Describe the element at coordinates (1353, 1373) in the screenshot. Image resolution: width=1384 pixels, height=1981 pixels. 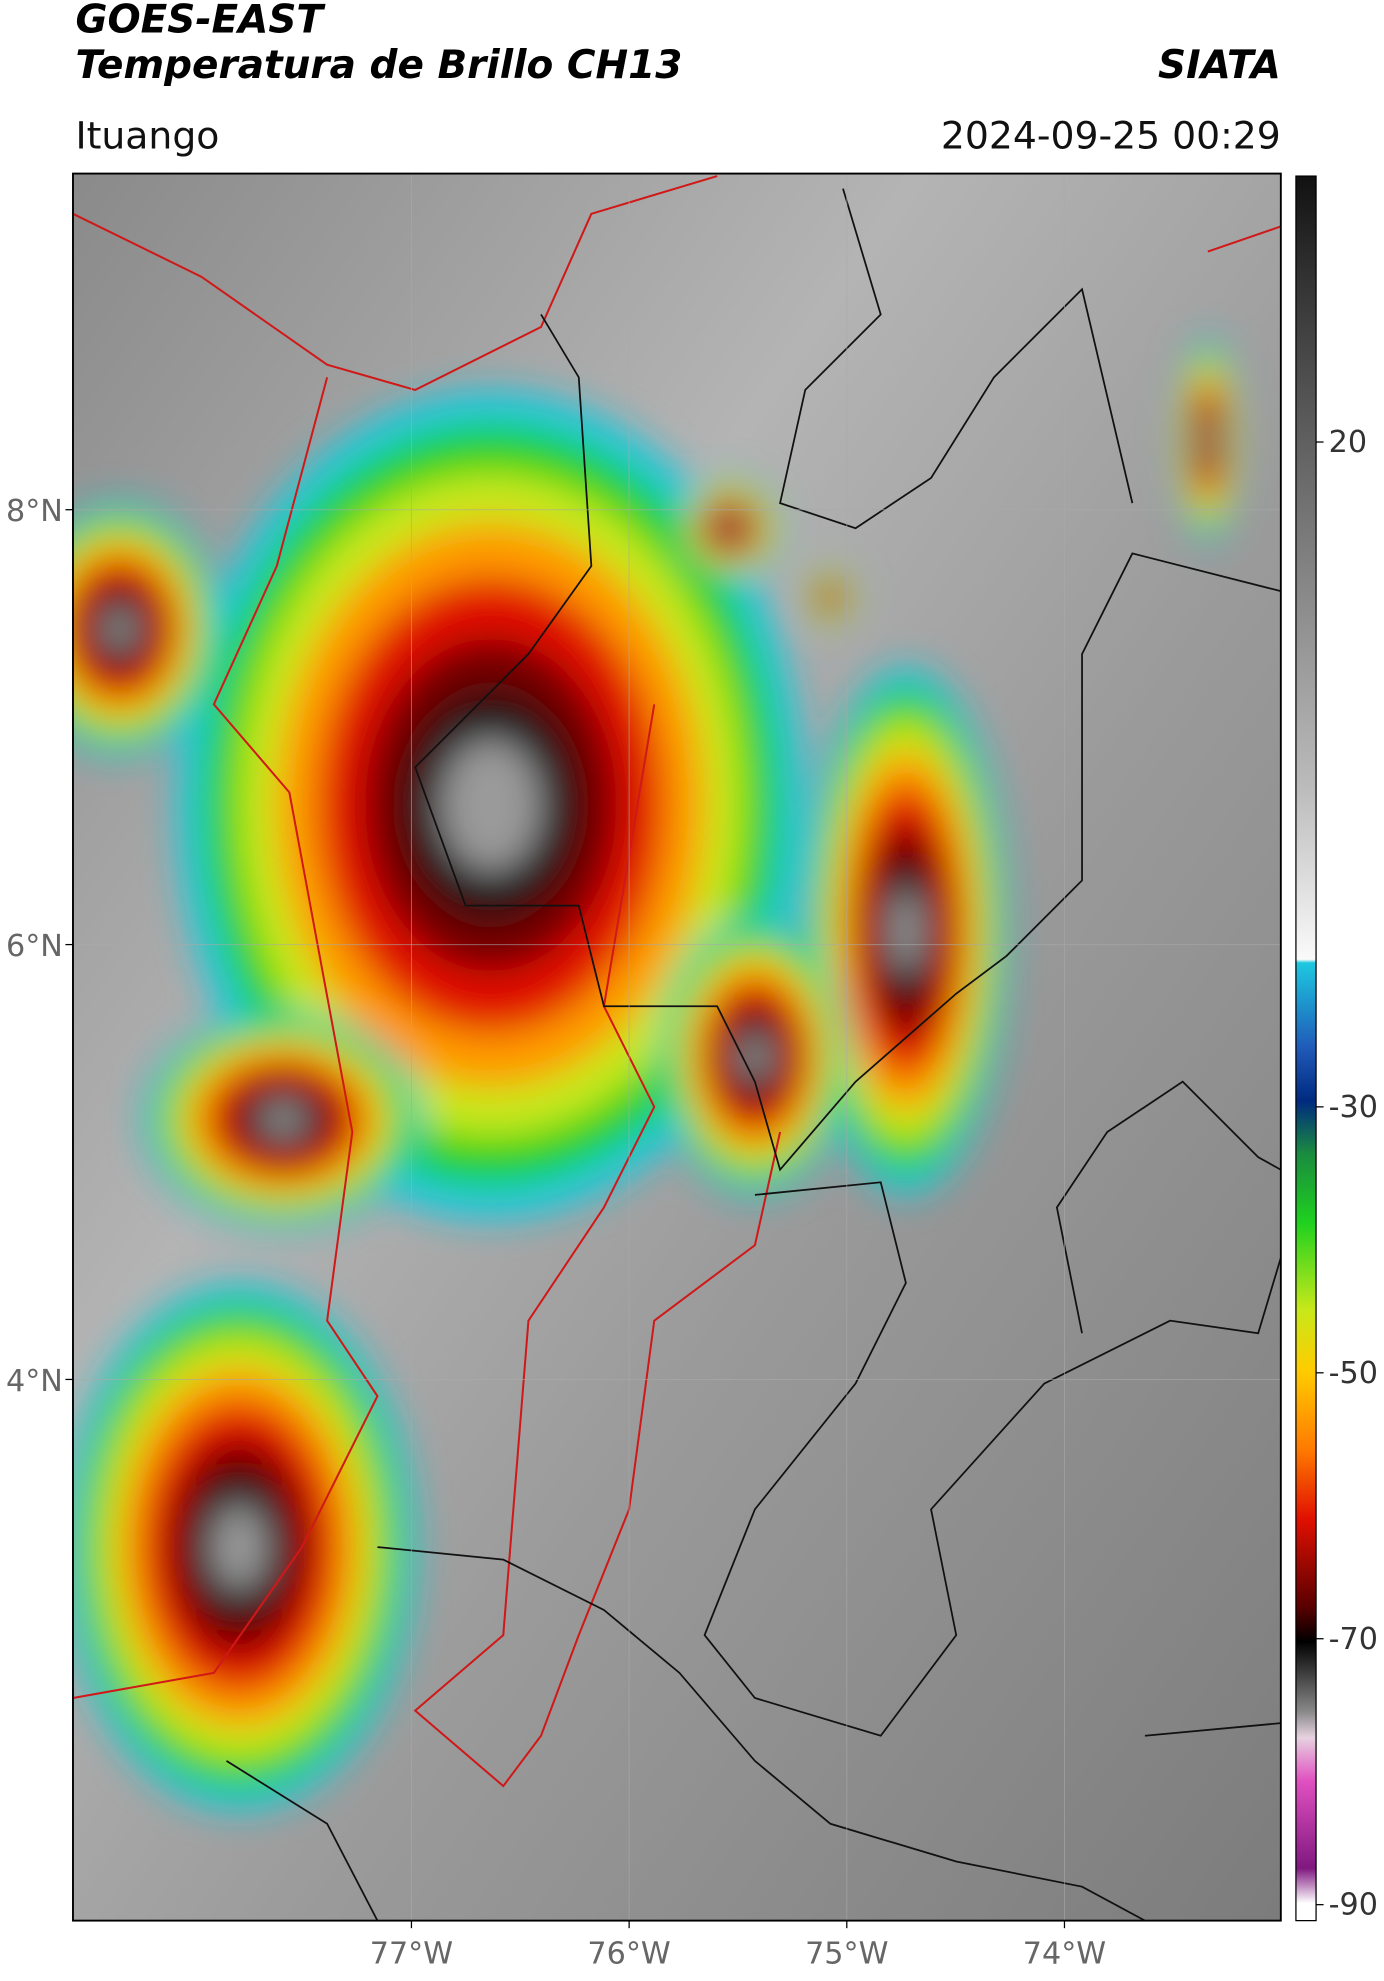
I see `colorbar-tick-label: -50` at that location.